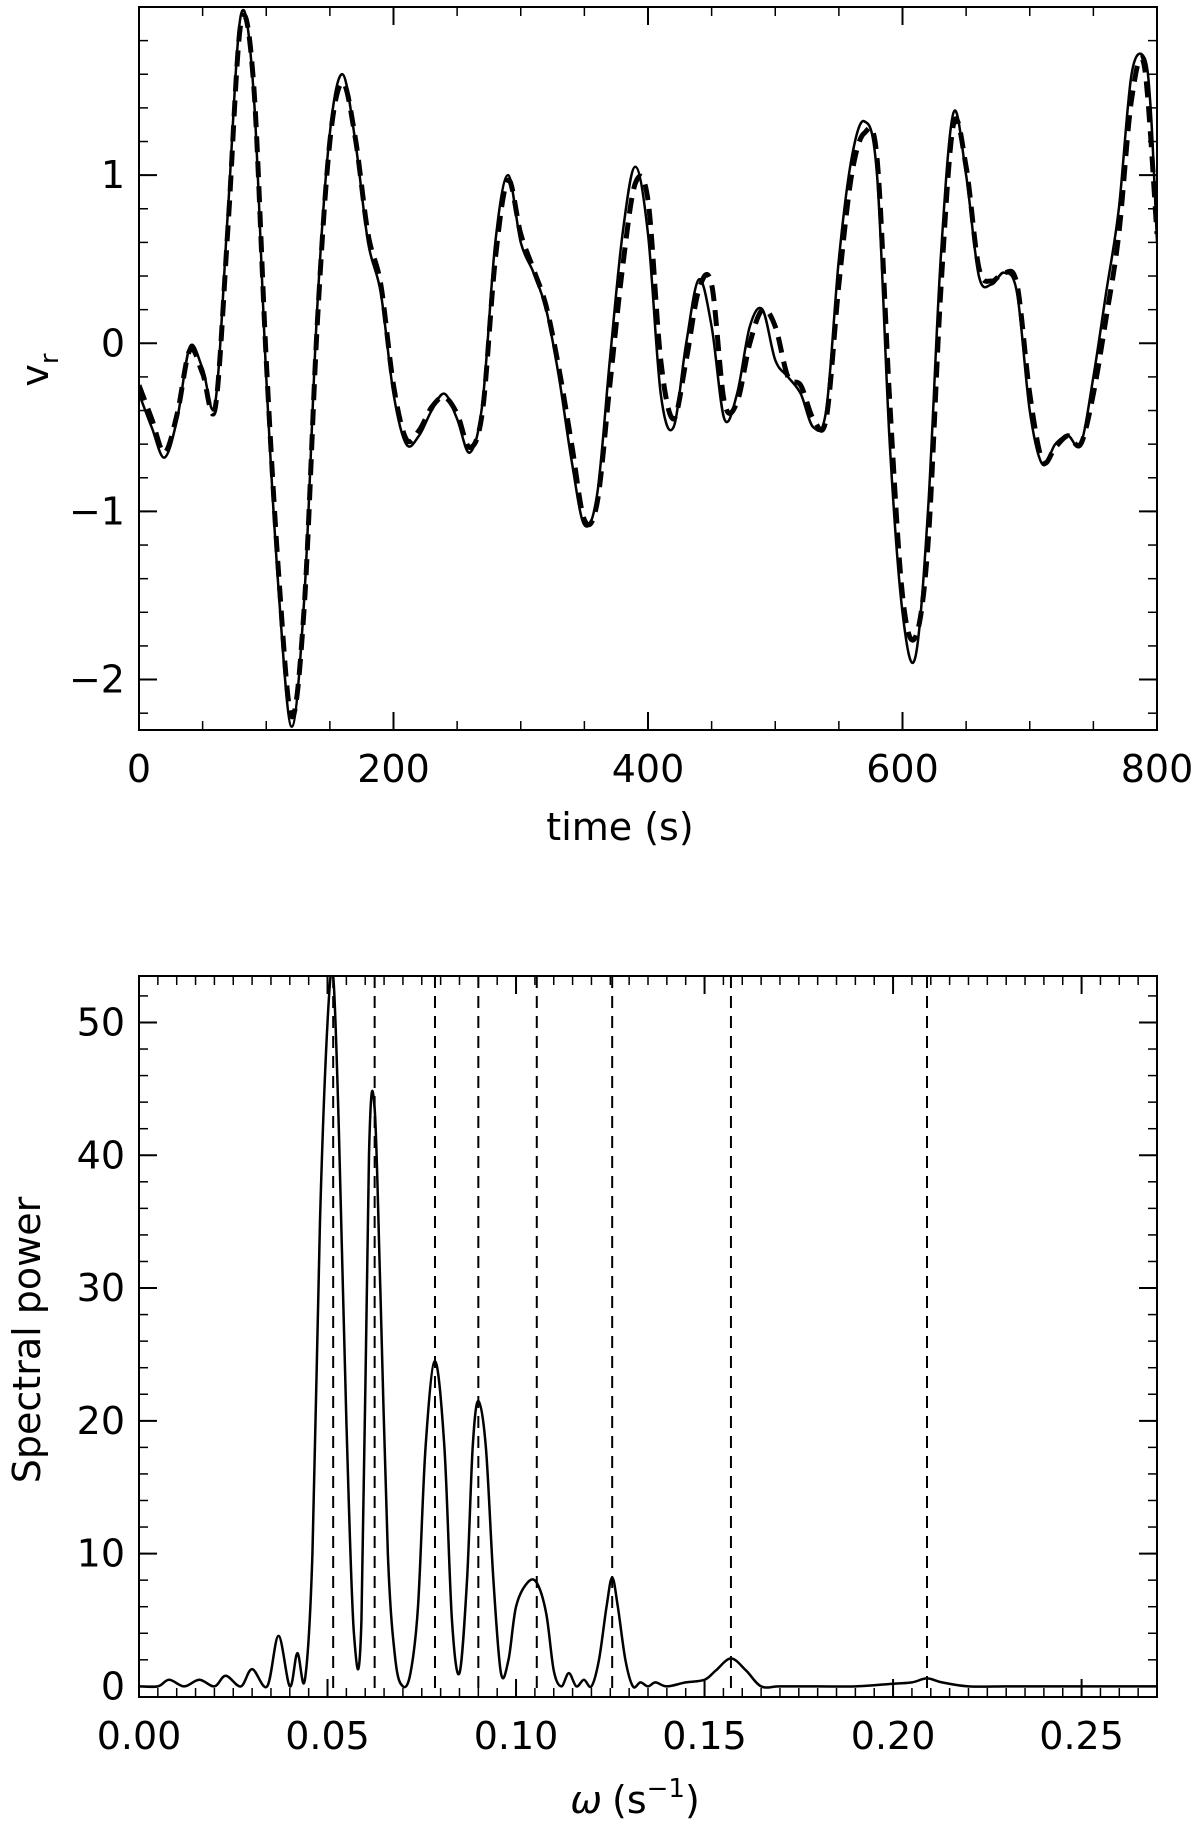 The height and width of the screenshot is (1824, 1200). Describe the element at coordinates (1157, 769) in the screenshot. I see `x-tick-label: 800` at that location.